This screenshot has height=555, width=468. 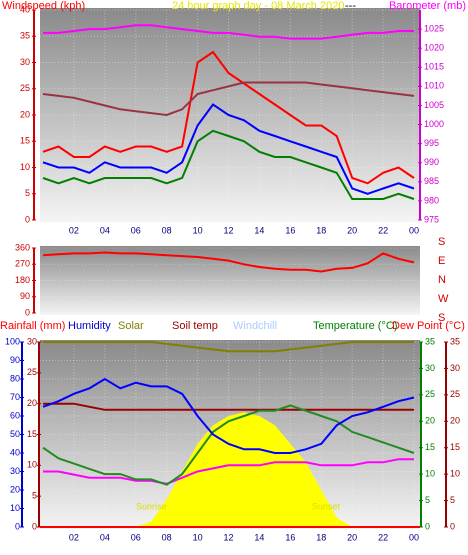 What do you see at coordinates (43, 6) in the screenshot?
I see `legend-item: Windspeed (kph)` at bounding box center [43, 6].